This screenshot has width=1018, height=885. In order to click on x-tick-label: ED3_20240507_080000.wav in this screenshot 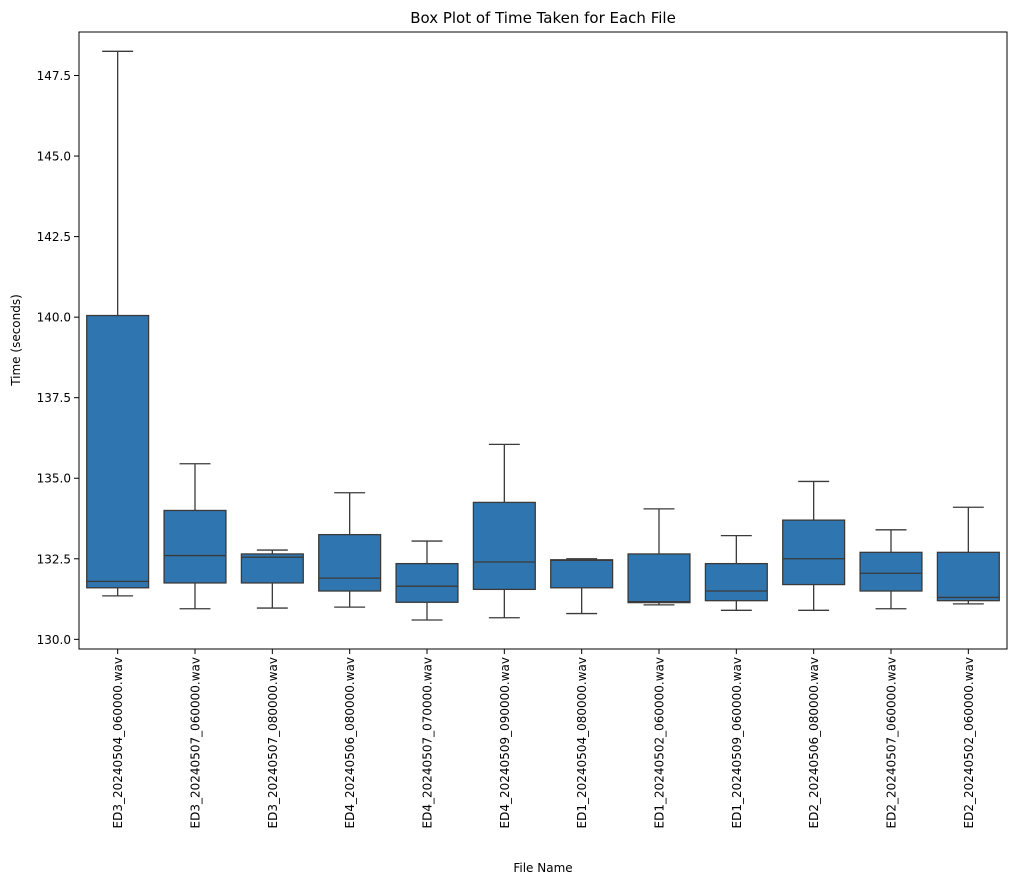, I will do `click(273, 742)`.